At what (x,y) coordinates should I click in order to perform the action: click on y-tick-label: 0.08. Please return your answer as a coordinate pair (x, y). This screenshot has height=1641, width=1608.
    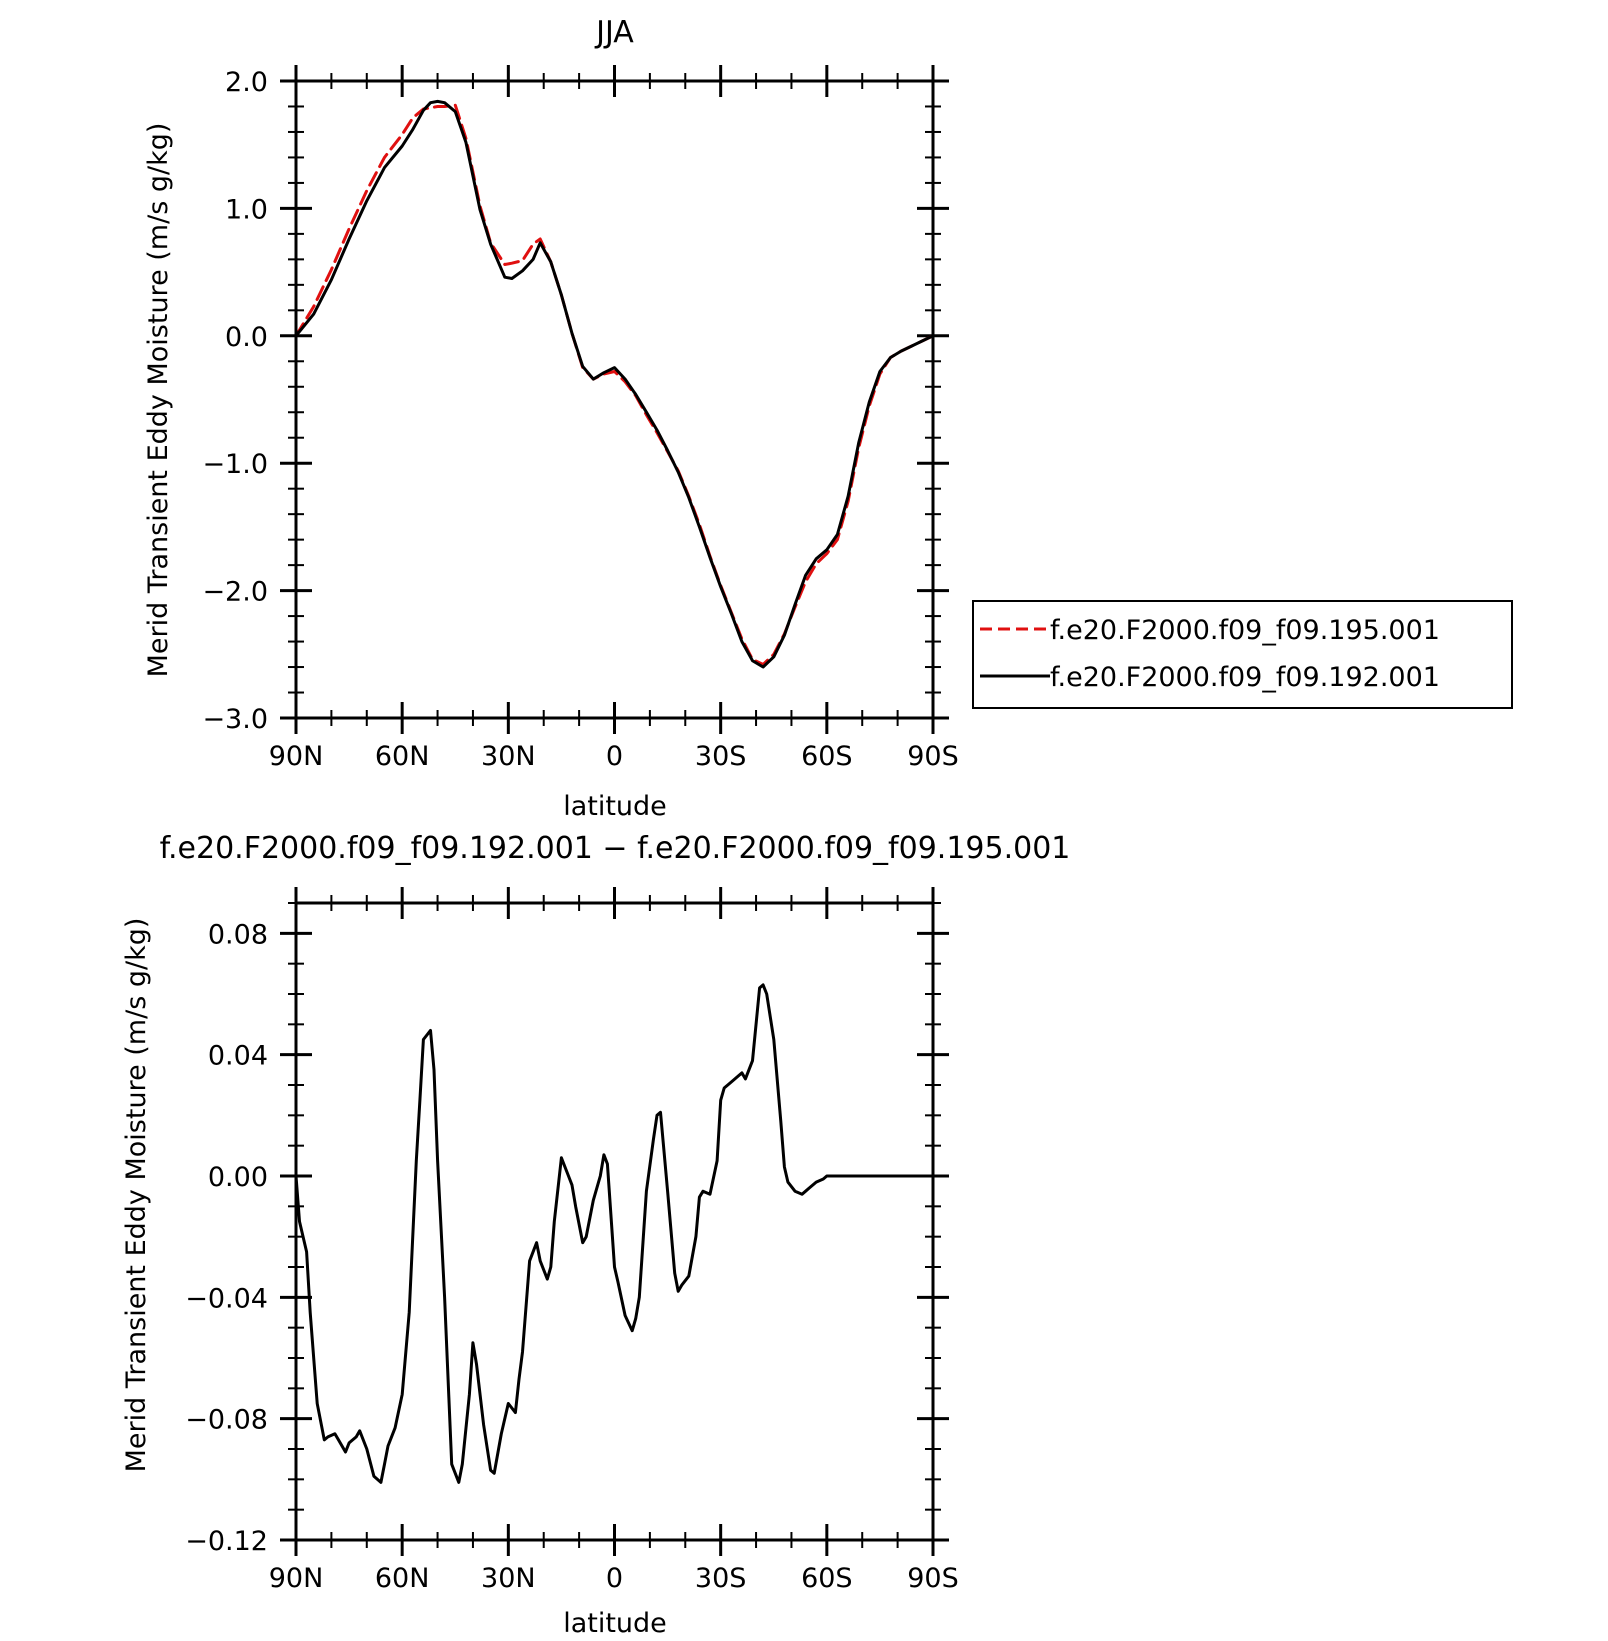
    Looking at the image, I should click on (238, 934).